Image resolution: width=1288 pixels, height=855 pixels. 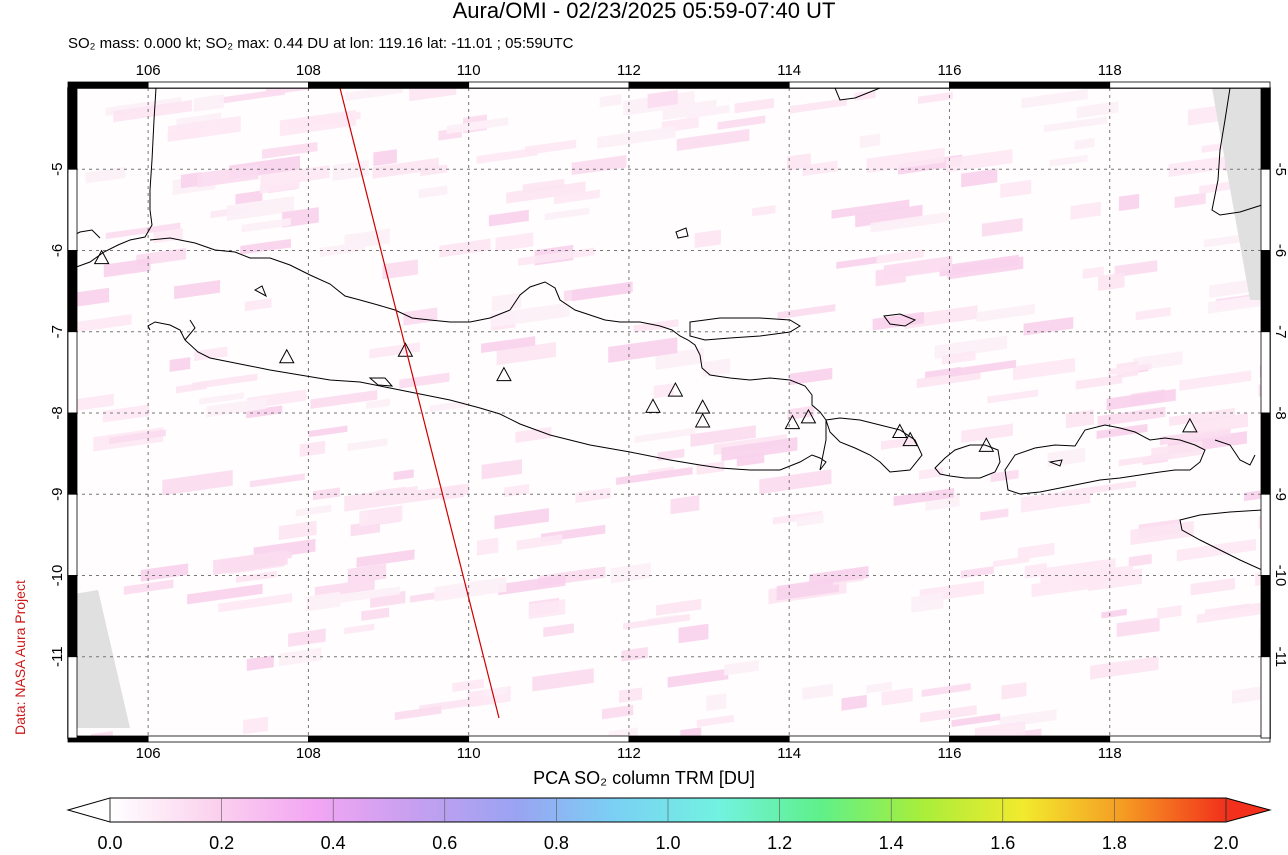 I want to click on colorbar-tick-label: 0.2, so click(x=222, y=843).